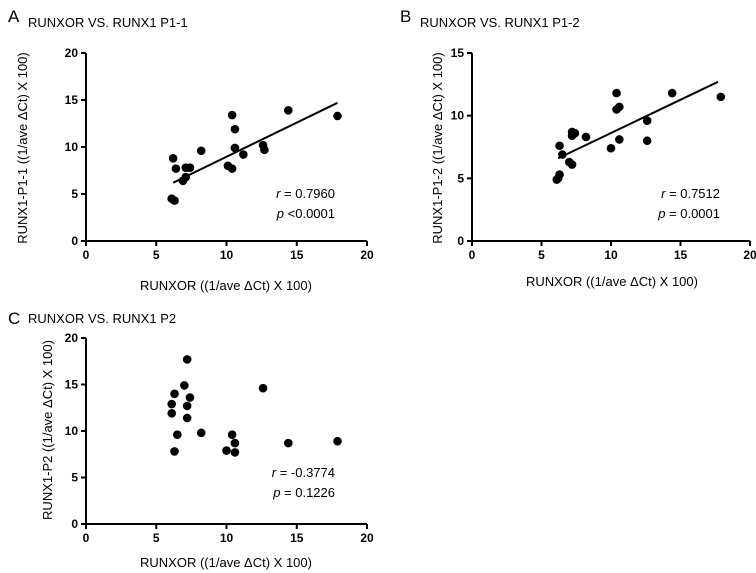 This screenshot has height=573, width=756. I want to click on panel-b-p-symbol: p, so click(661, 213).